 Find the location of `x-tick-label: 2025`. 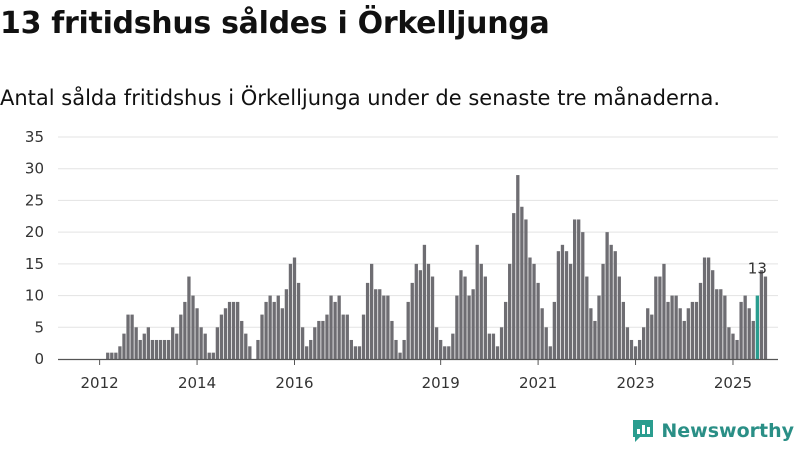

x-tick-label: 2025 is located at coordinates (733, 383).